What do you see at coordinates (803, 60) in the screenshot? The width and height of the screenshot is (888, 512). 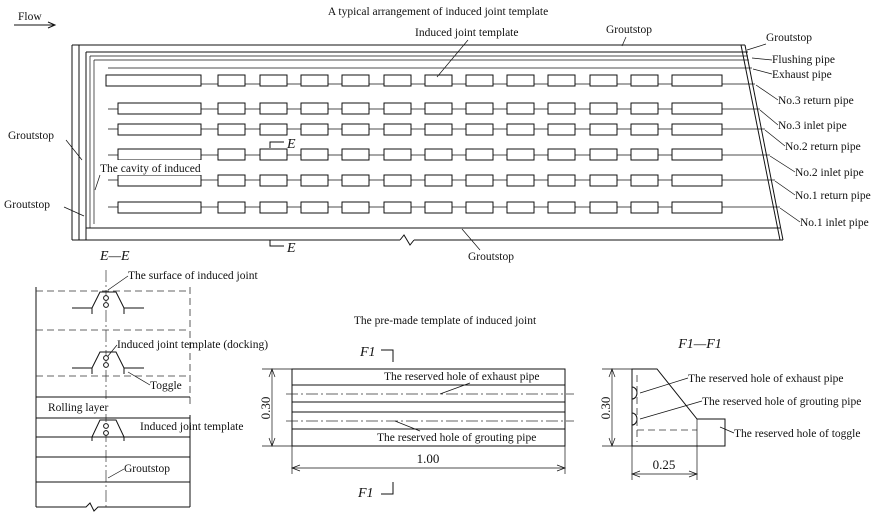 I see `label-flushing-pipe: Flushing pipe` at bounding box center [803, 60].